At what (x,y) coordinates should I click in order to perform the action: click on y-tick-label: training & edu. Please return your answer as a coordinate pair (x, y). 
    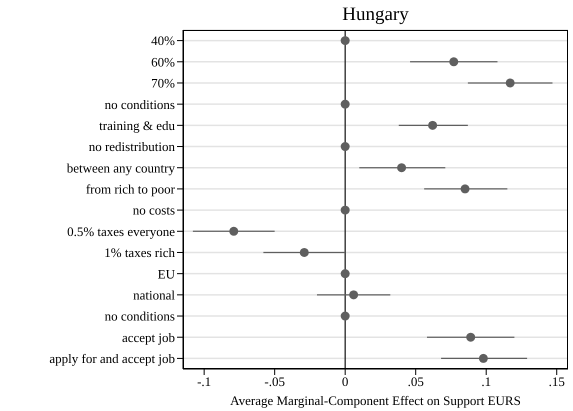
    Looking at the image, I should click on (137, 125).